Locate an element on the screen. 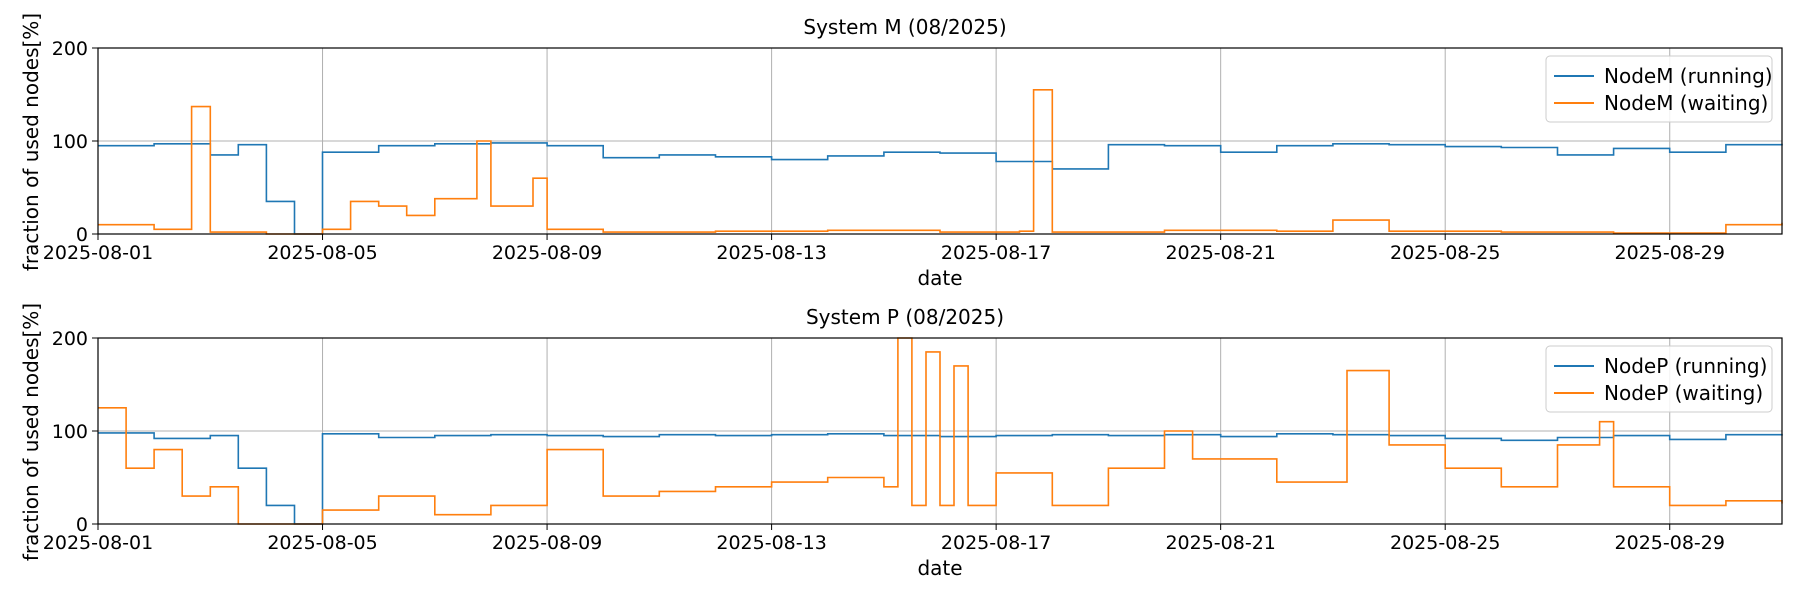  legend: NodeM (running) NodeM (waiting) is located at coordinates (1659, 89).